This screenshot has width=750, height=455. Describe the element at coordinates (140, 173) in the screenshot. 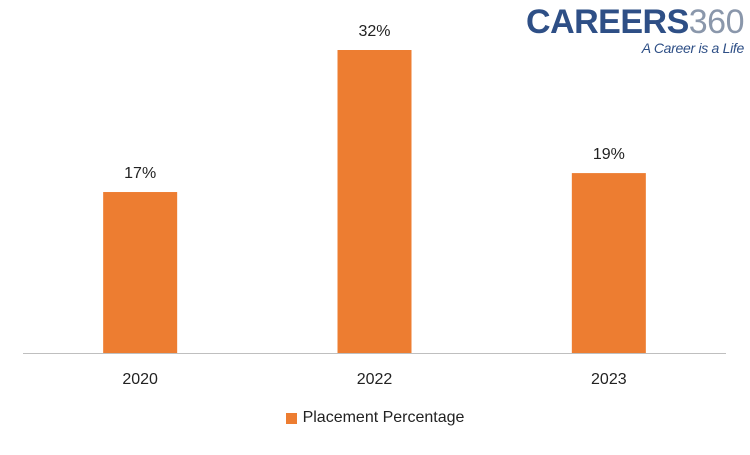

I see `data-label-2020: 17%` at that location.